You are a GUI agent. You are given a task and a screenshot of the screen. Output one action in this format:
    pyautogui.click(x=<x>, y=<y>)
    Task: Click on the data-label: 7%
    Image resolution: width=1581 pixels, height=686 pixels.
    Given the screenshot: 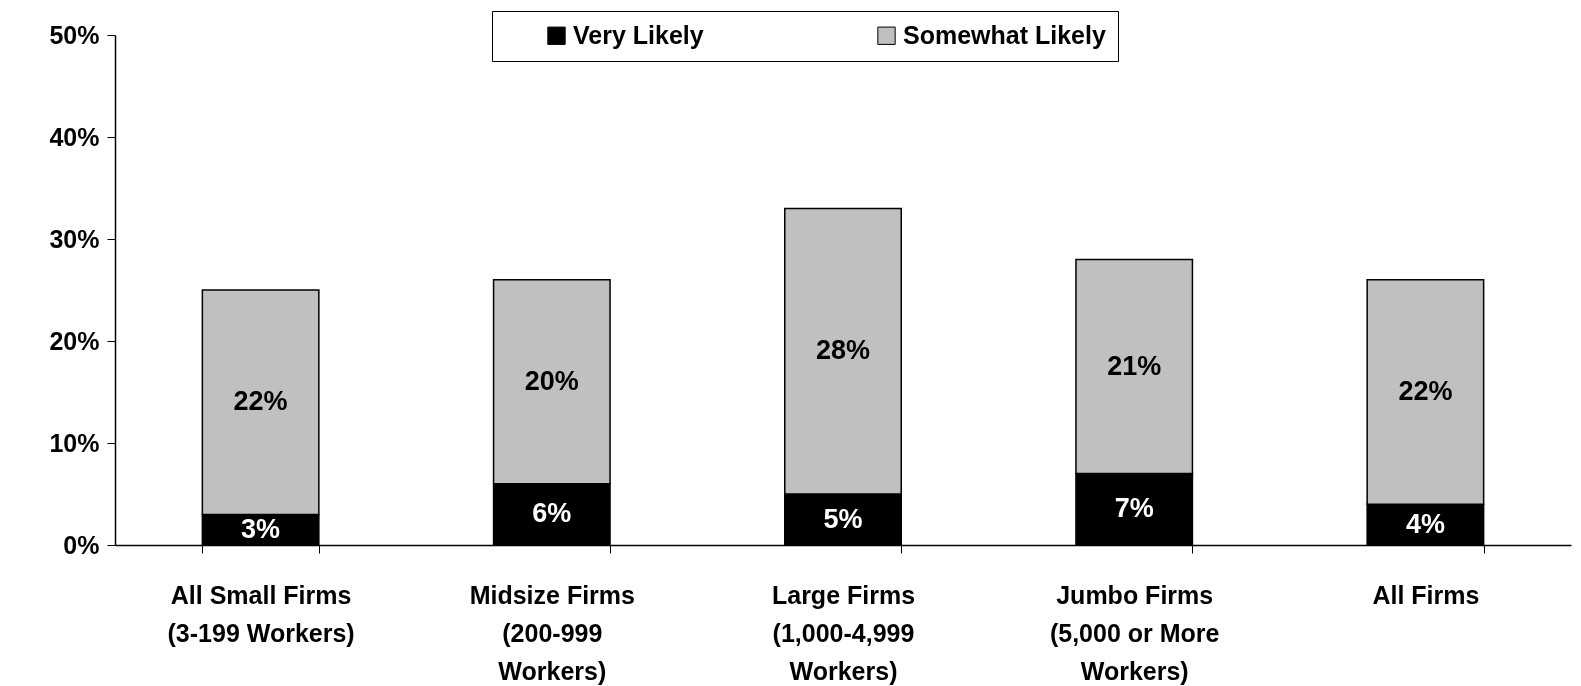 What is the action you would take?
    pyautogui.click(x=1134, y=508)
    